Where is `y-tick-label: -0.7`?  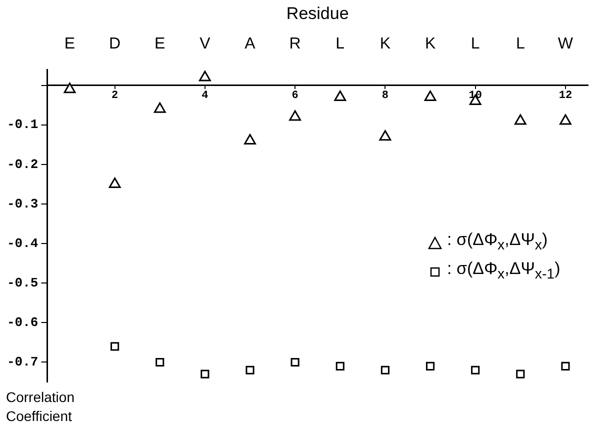 y-tick-label: -0.7 is located at coordinates (22, 362).